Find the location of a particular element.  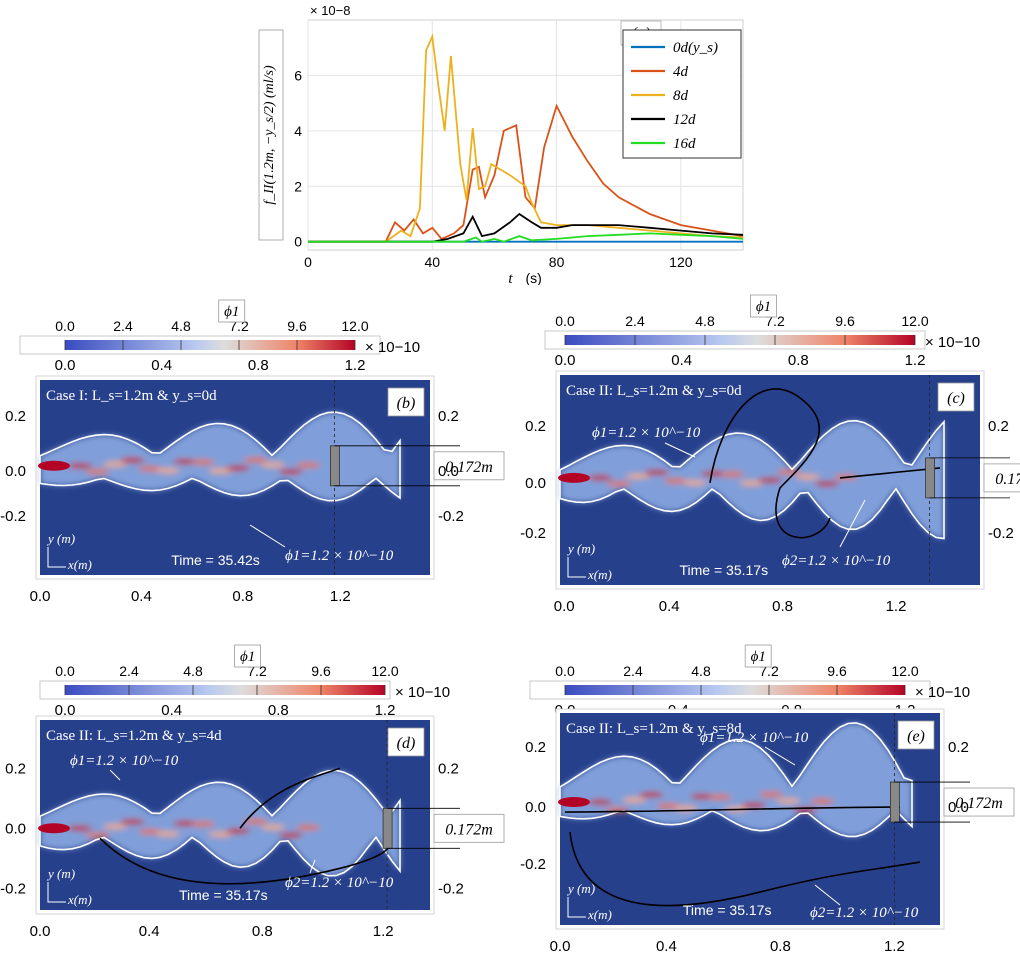

x-tick-label: 1.2 is located at coordinates (896, 606).